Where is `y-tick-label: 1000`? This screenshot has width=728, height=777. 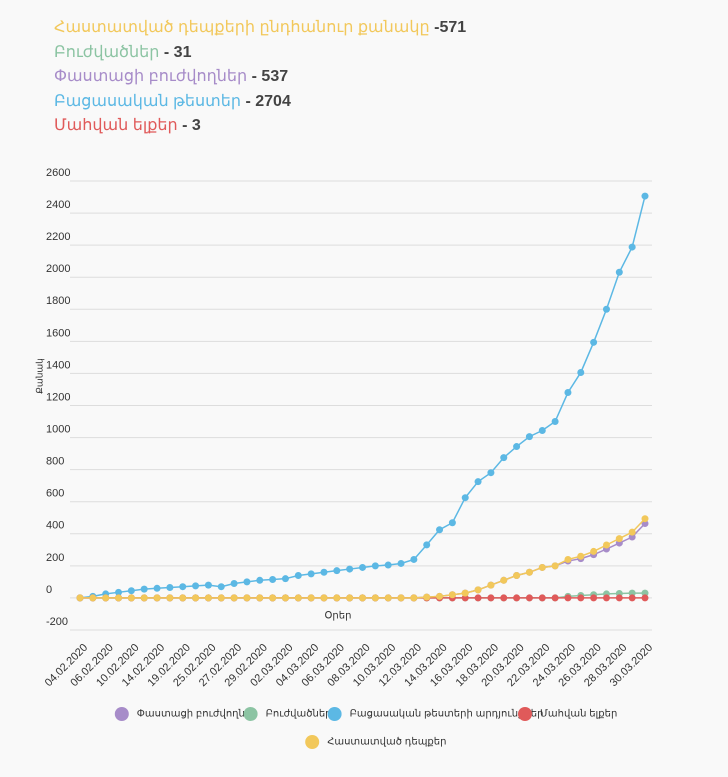
y-tick-label: 1000 is located at coordinates (58, 429).